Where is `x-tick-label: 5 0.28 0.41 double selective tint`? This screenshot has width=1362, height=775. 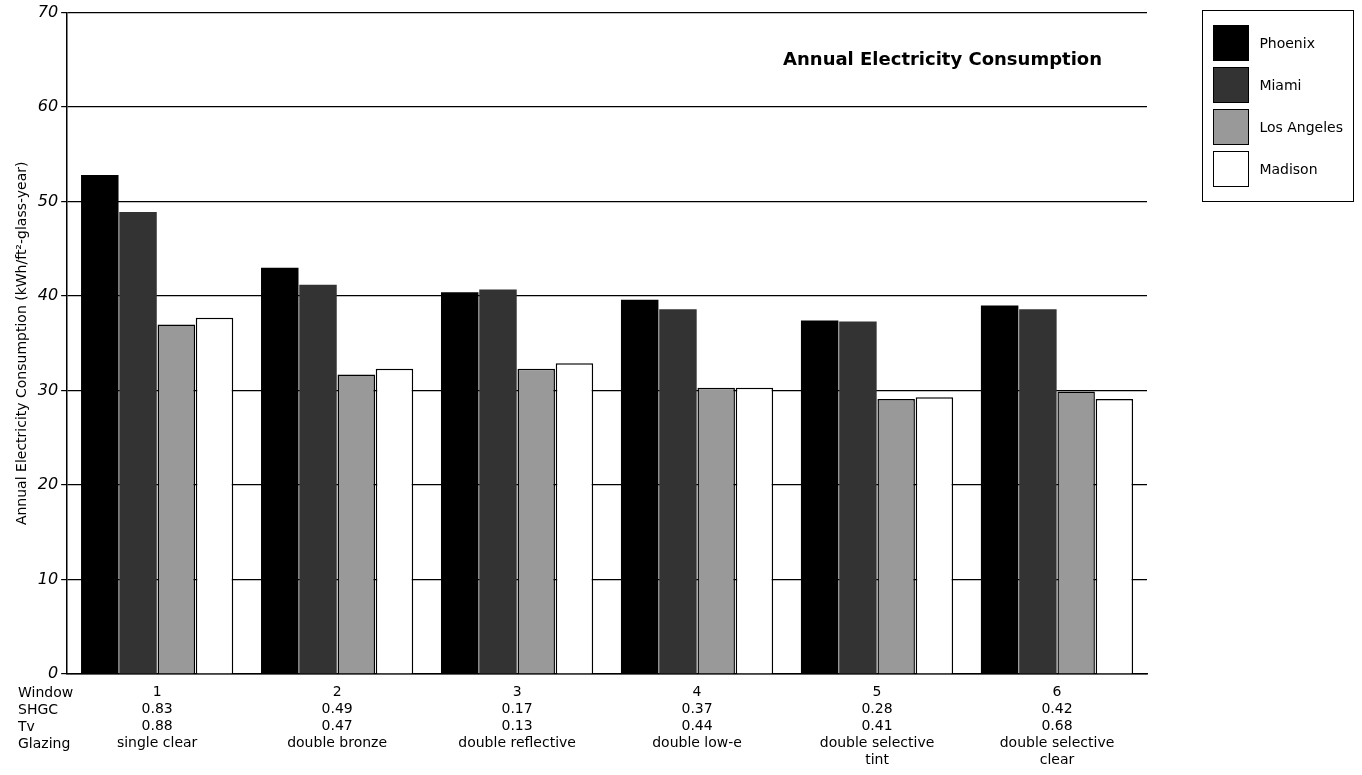
x-tick-label: 5 0.28 0.41 double selective tint is located at coordinates (877, 725).